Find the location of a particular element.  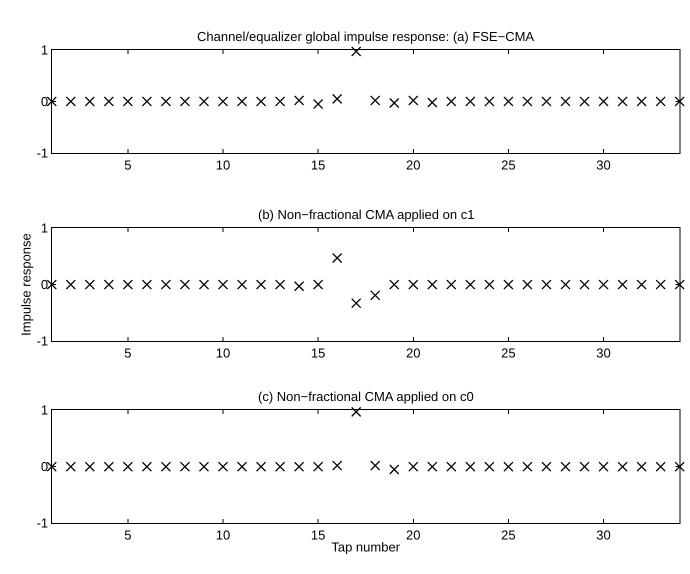

chart-title: (c) Non−fractional CMA applied on c0 is located at coordinates (366, 396).